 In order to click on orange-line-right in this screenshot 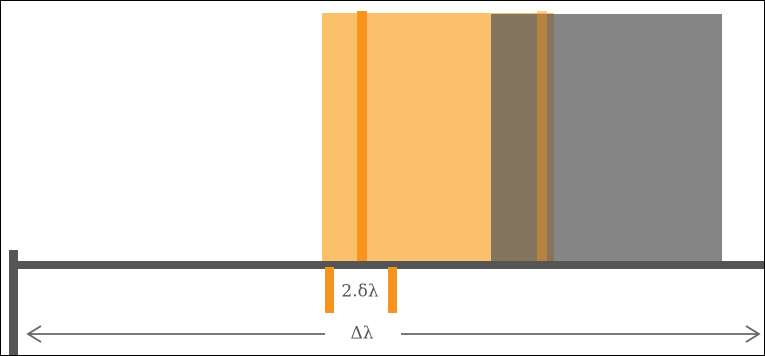, I will do `click(542, 137)`.